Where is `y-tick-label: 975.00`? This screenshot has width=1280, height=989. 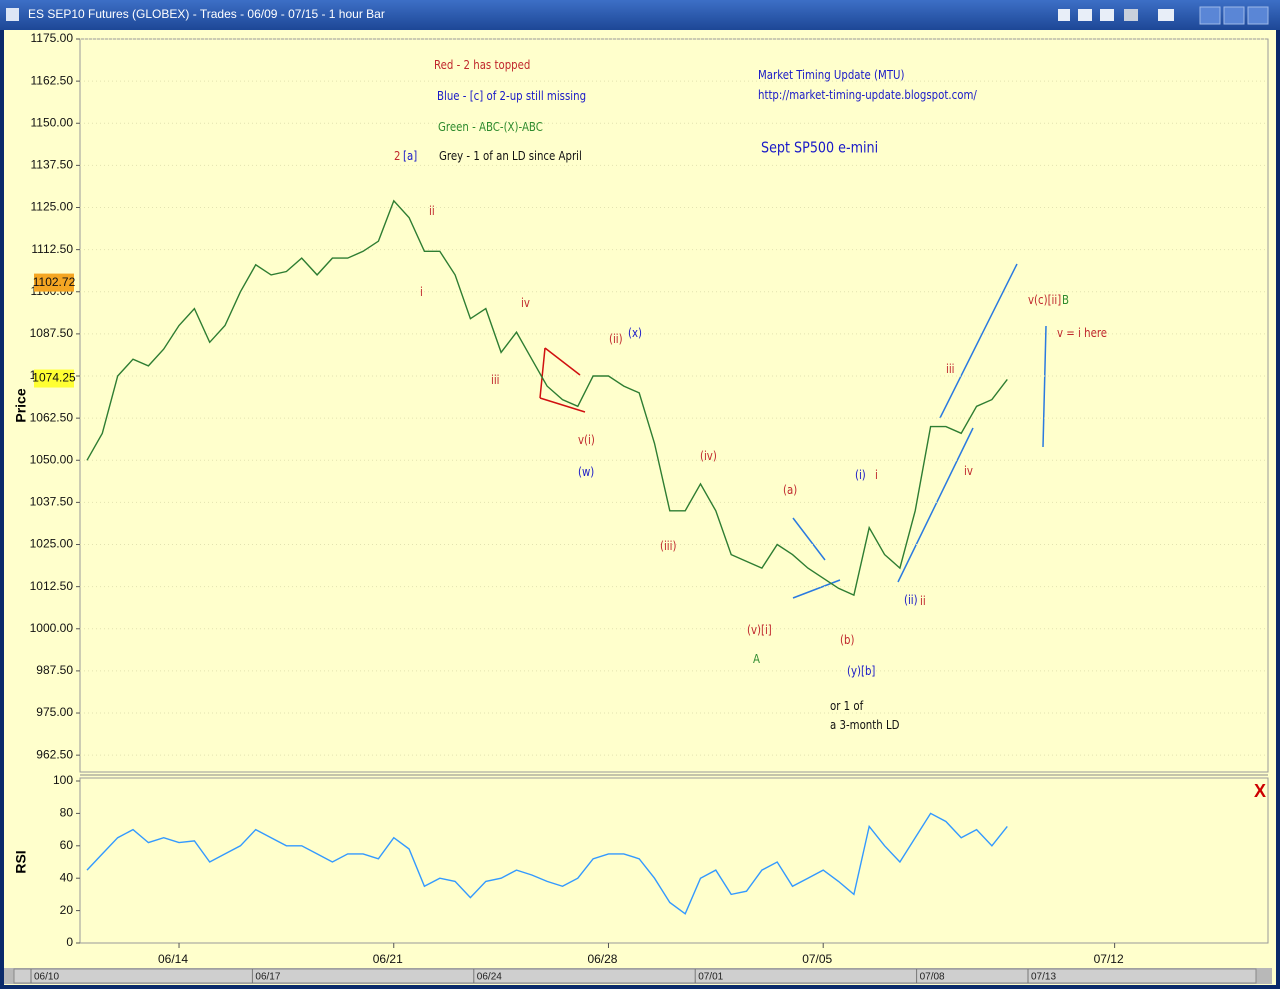
y-tick-label: 975.00 is located at coordinates (54, 712).